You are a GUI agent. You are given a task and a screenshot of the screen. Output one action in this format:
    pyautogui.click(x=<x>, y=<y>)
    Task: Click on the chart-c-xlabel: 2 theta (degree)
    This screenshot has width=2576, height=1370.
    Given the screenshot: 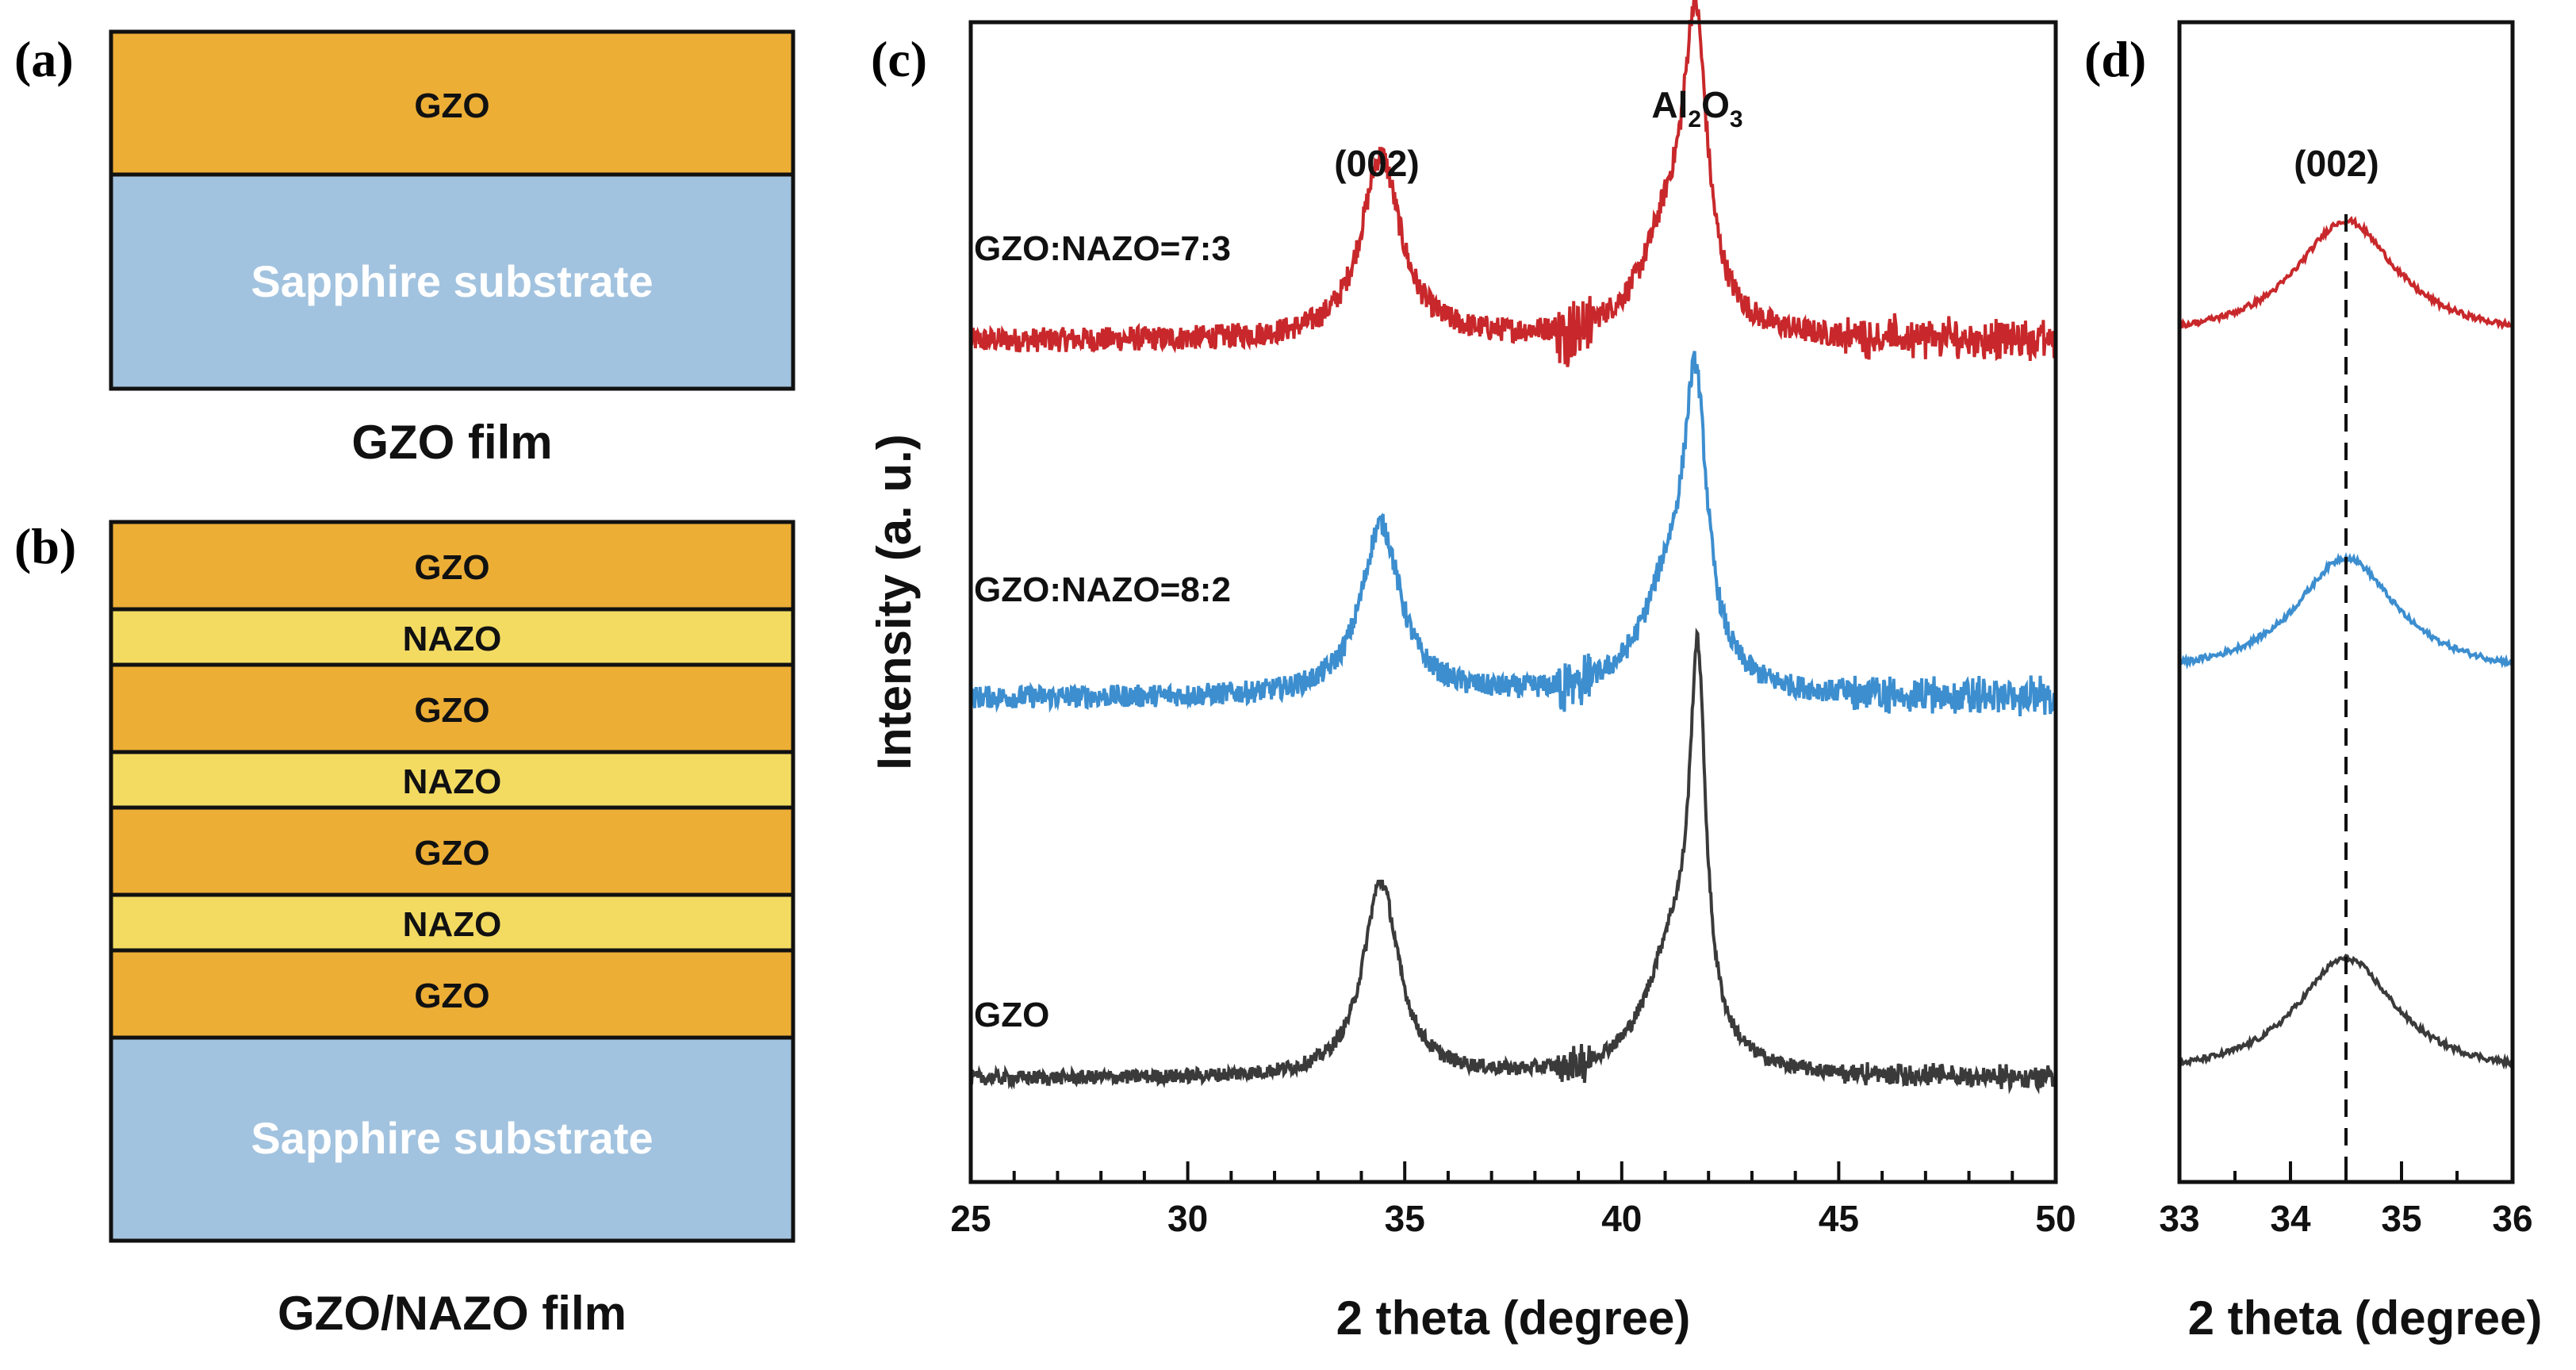 What is the action you would take?
    pyautogui.click(x=1513, y=1318)
    